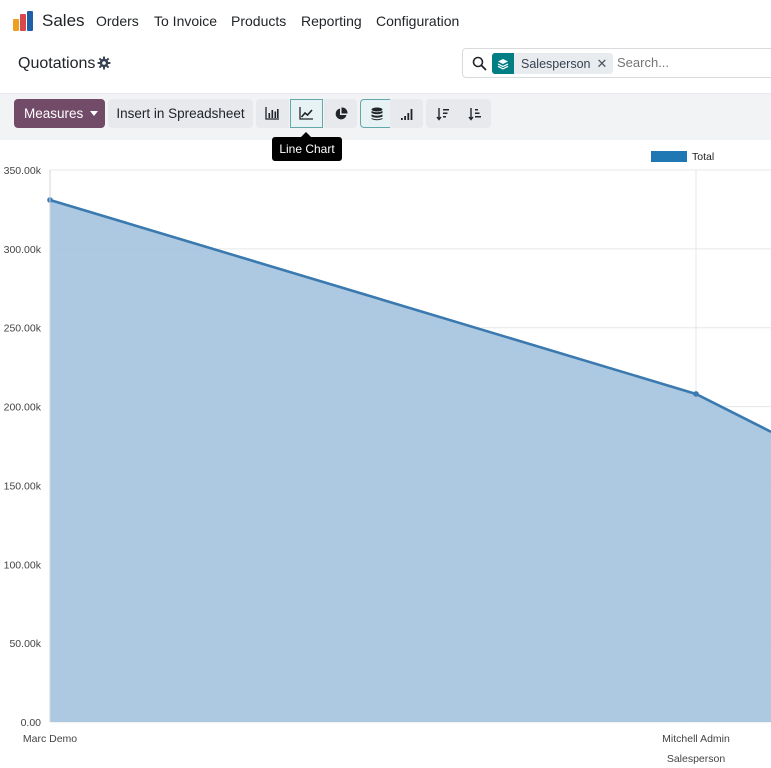 This screenshot has width=771, height=768. Describe the element at coordinates (503, 63) in the screenshot. I see `layers-icon` at that location.